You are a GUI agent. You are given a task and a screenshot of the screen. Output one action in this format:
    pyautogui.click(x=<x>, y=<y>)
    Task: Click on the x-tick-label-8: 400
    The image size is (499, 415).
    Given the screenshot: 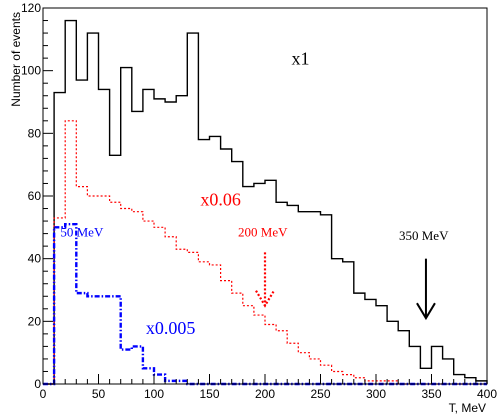 What is the action you would take?
    pyautogui.click(x=487, y=394)
    